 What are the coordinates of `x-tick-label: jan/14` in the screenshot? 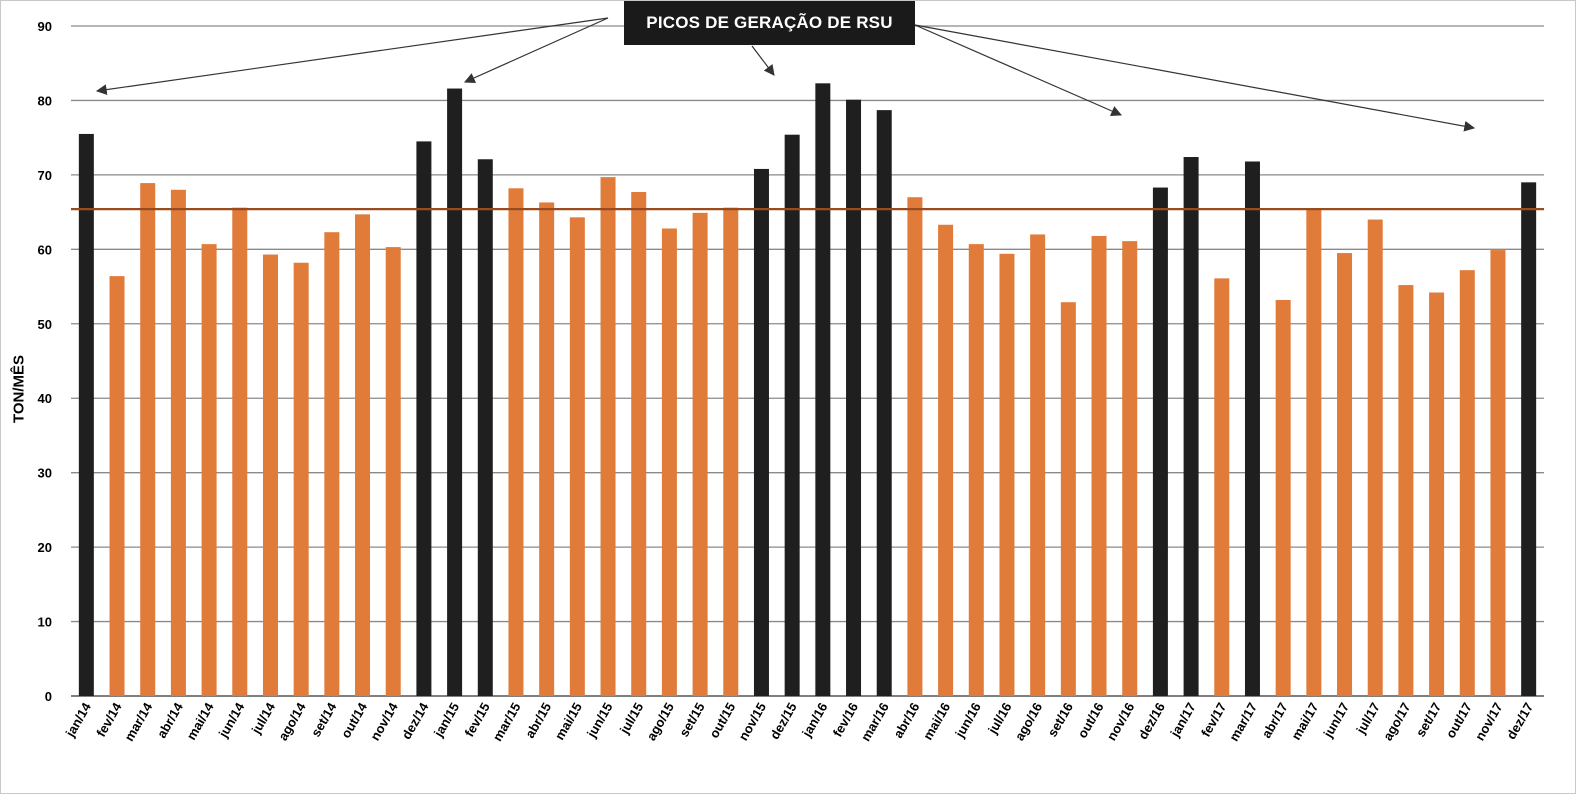 It's located at (78, 719).